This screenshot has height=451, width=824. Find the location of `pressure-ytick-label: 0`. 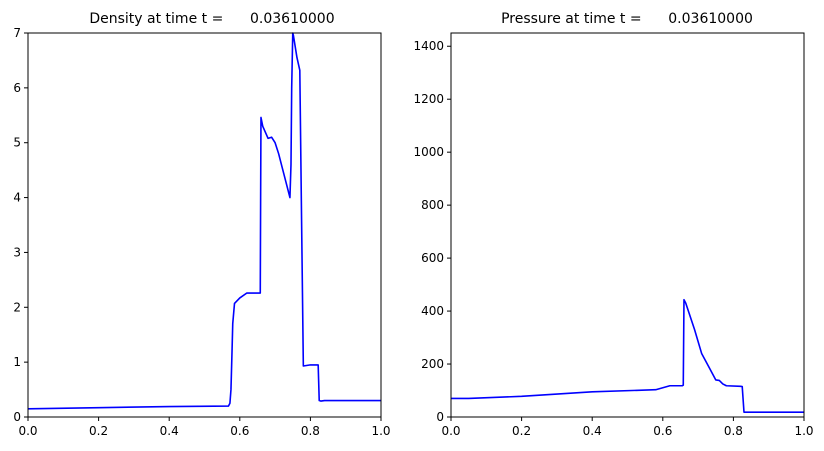

pressure-ytick-label: 0 is located at coordinates (440, 417).